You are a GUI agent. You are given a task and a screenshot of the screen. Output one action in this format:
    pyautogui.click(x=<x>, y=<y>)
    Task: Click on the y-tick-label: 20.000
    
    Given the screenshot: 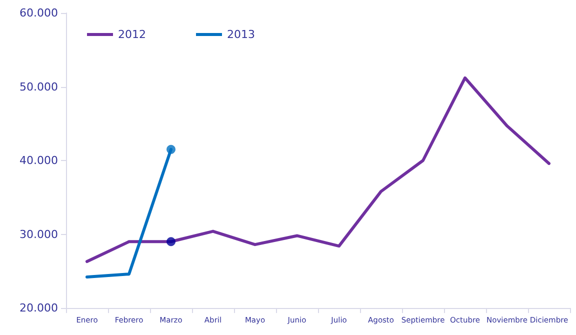 What is the action you would take?
    pyautogui.click(x=39, y=308)
    